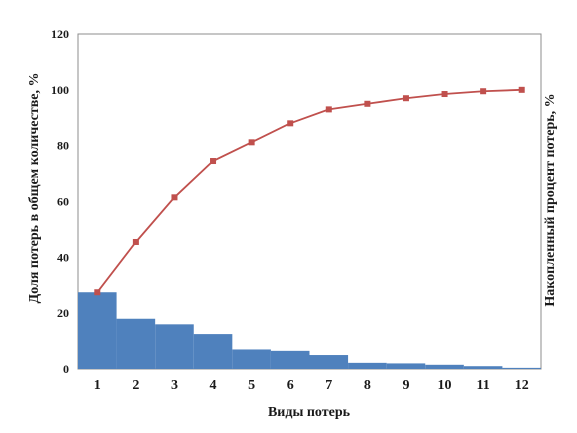  What do you see at coordinates (445, 385) in the screenshot?
I see `x-tick-label-10: 10` at bounding box center [445, 385].